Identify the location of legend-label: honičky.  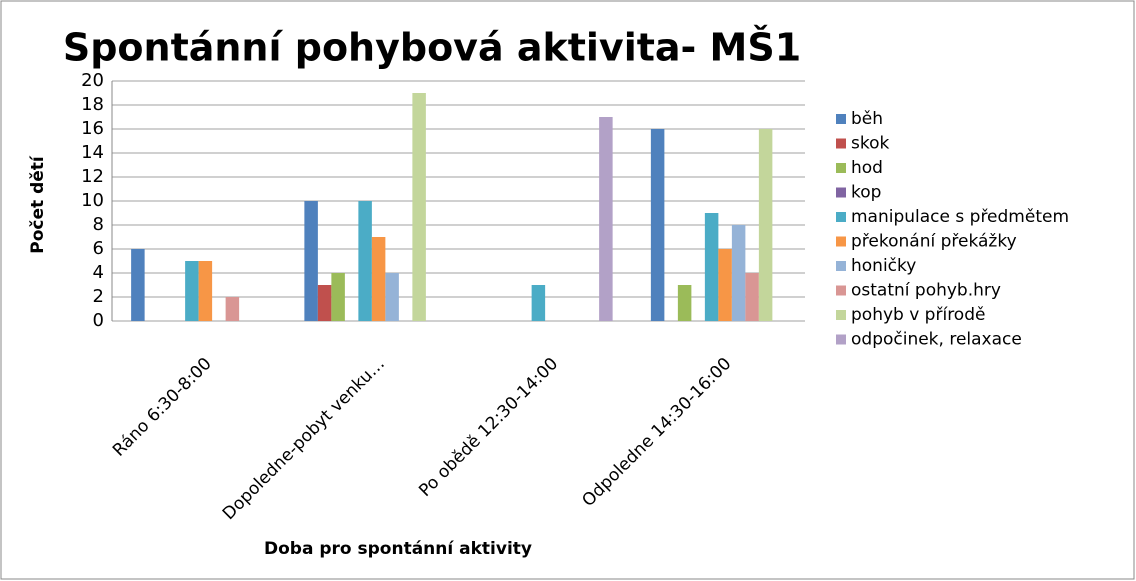
(883, 266).